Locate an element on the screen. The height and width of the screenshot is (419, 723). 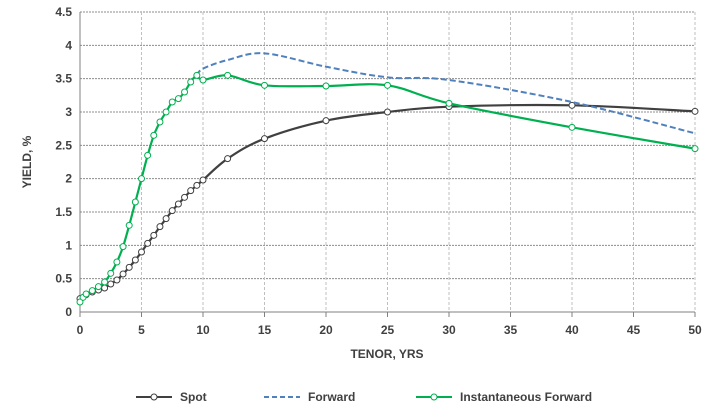
y-tick-label: 0.5 is located at coordinates (63, 279).